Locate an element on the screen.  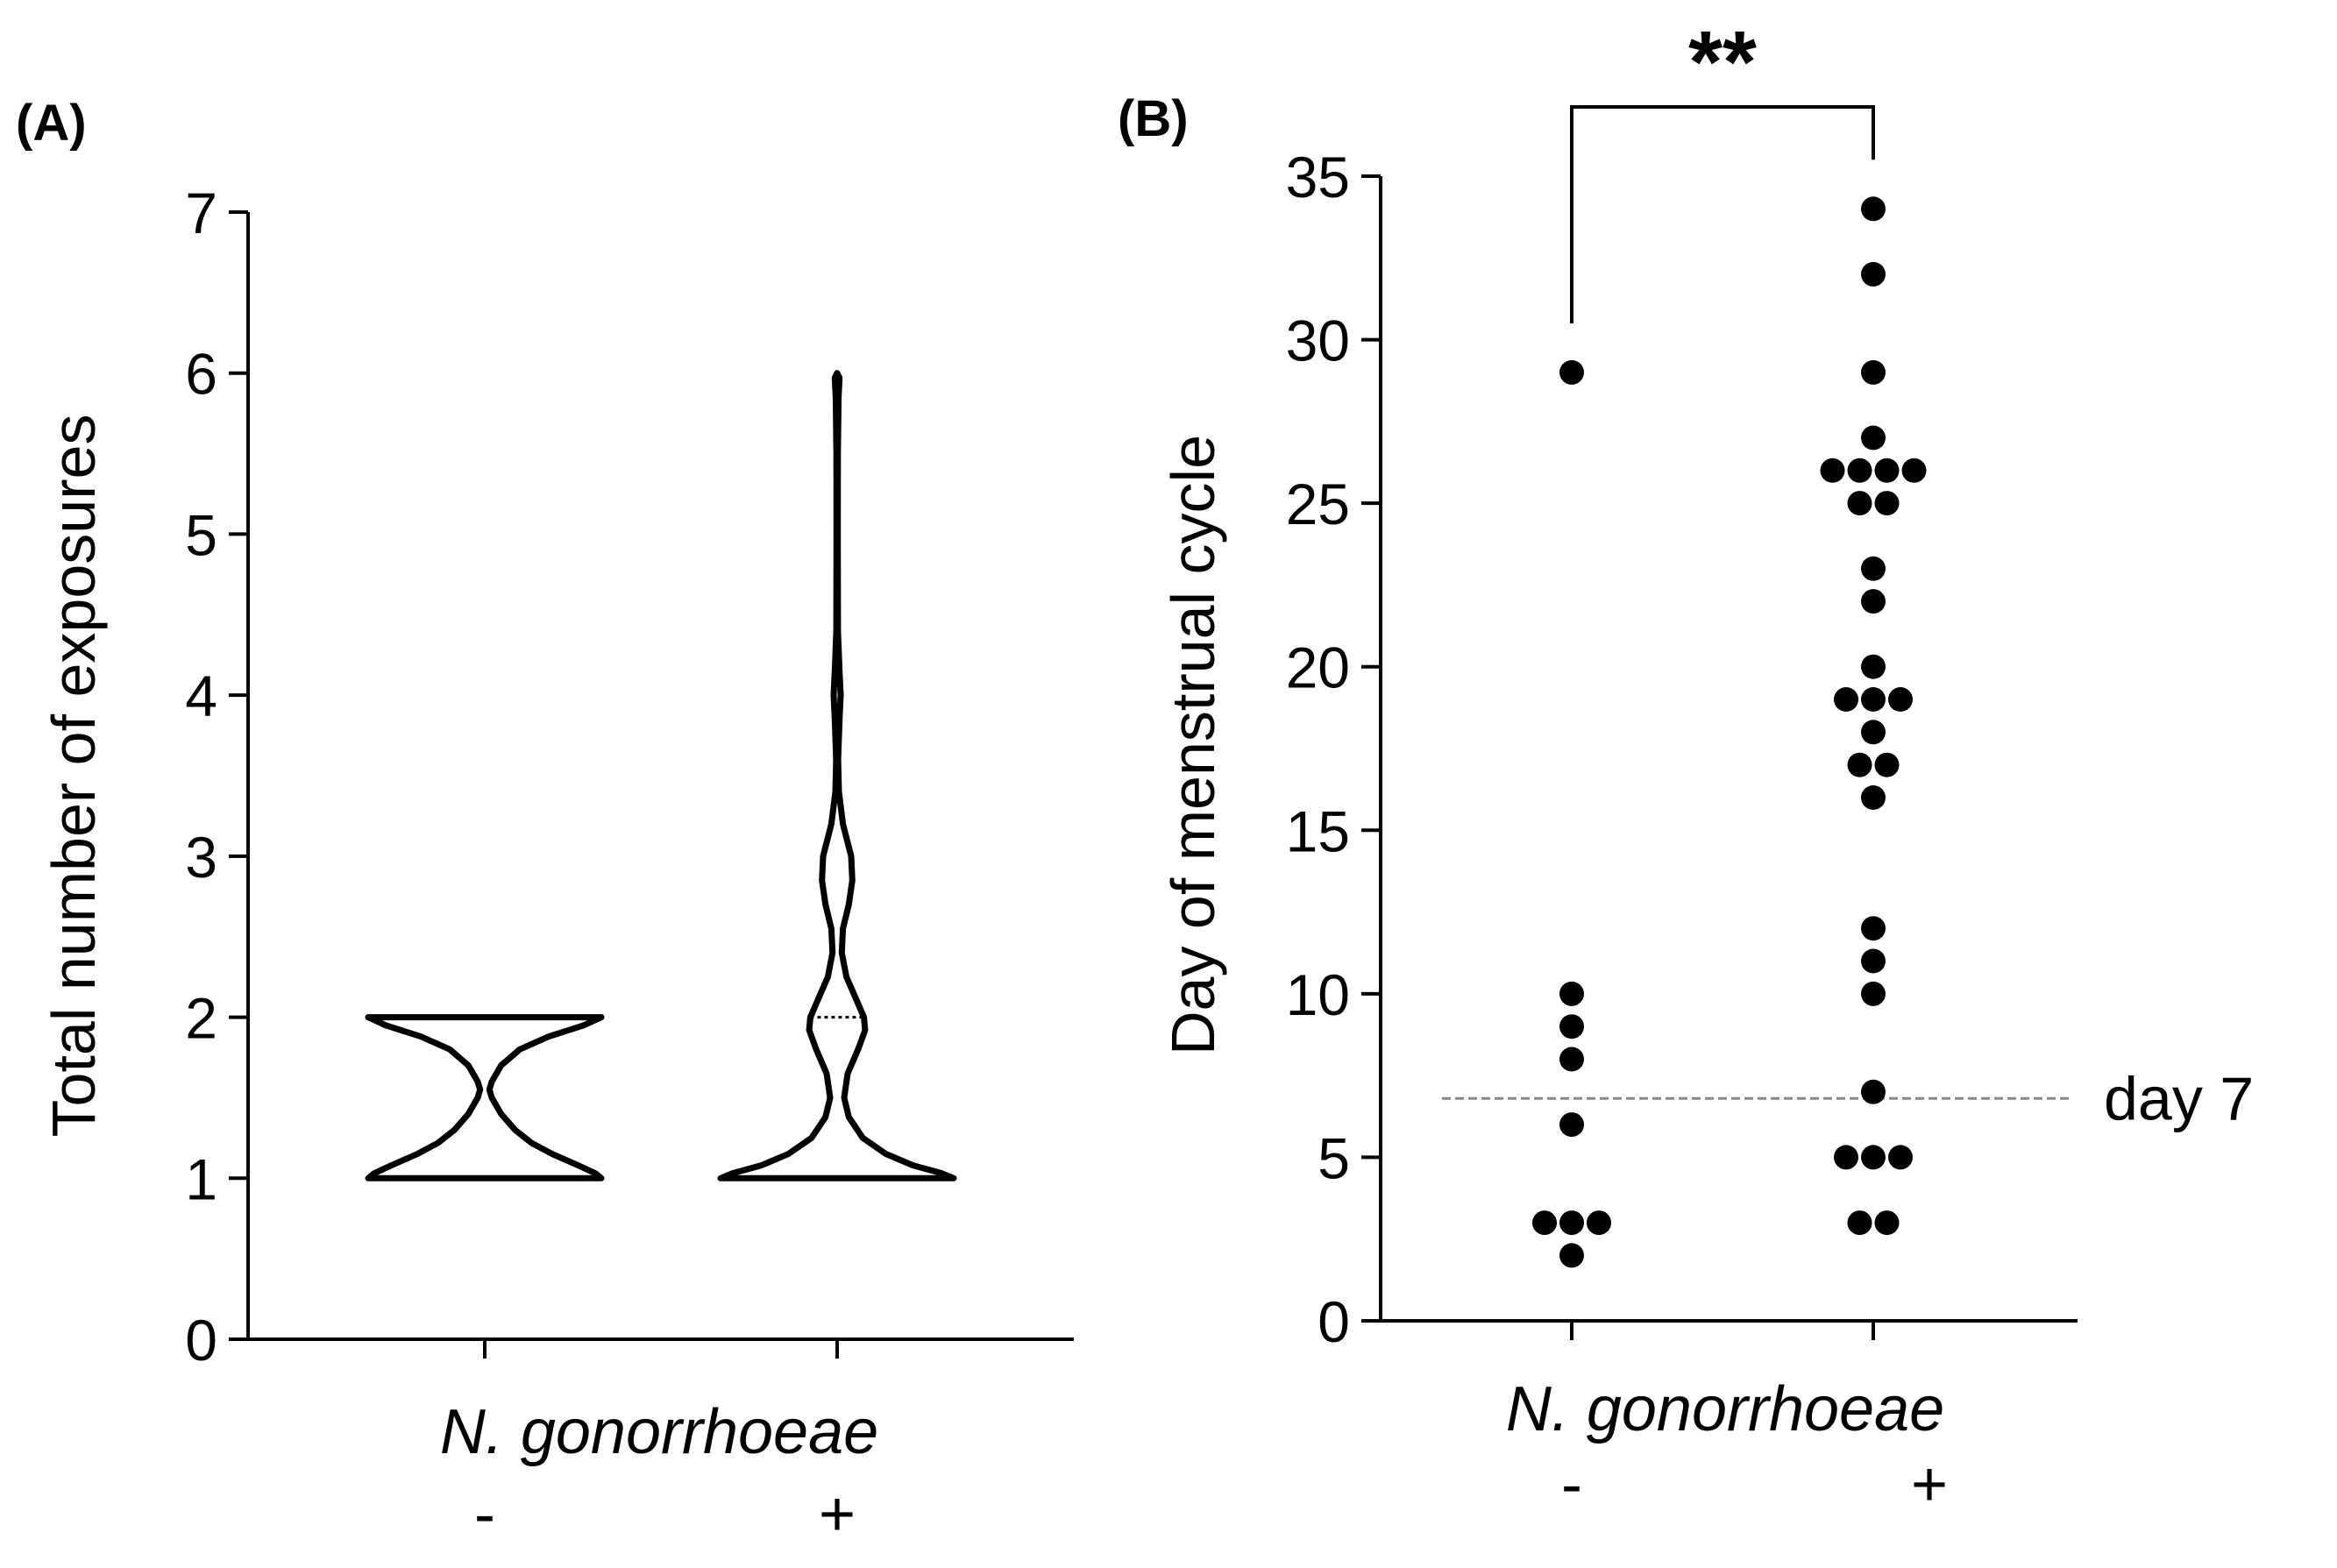
panel-b-x-axis-label: N. gonorrhoeae is located at coordinates (1725, 1409).